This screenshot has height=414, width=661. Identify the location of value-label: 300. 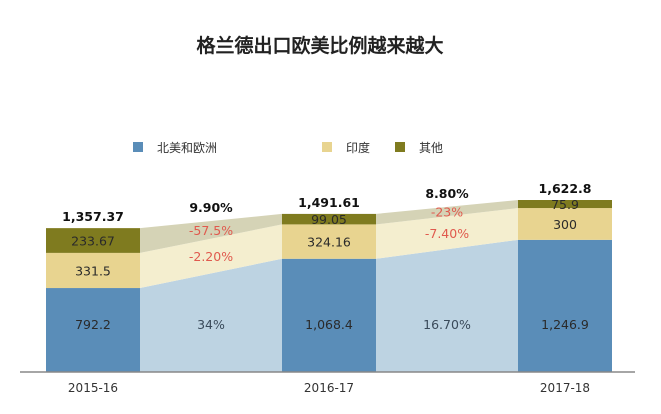
(565, 224).